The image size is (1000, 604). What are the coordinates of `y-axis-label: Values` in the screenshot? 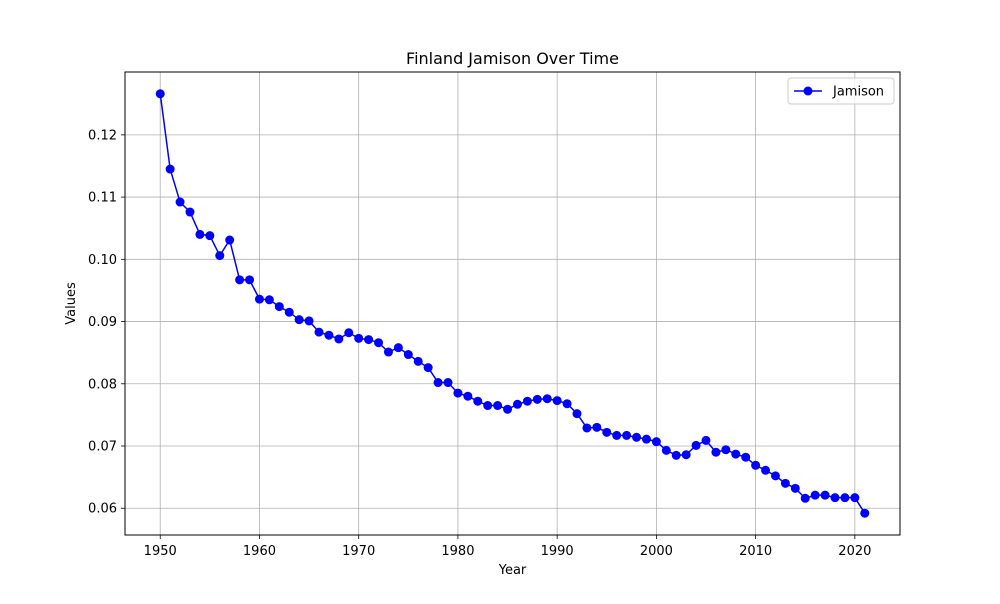 It's located at (71, 303).